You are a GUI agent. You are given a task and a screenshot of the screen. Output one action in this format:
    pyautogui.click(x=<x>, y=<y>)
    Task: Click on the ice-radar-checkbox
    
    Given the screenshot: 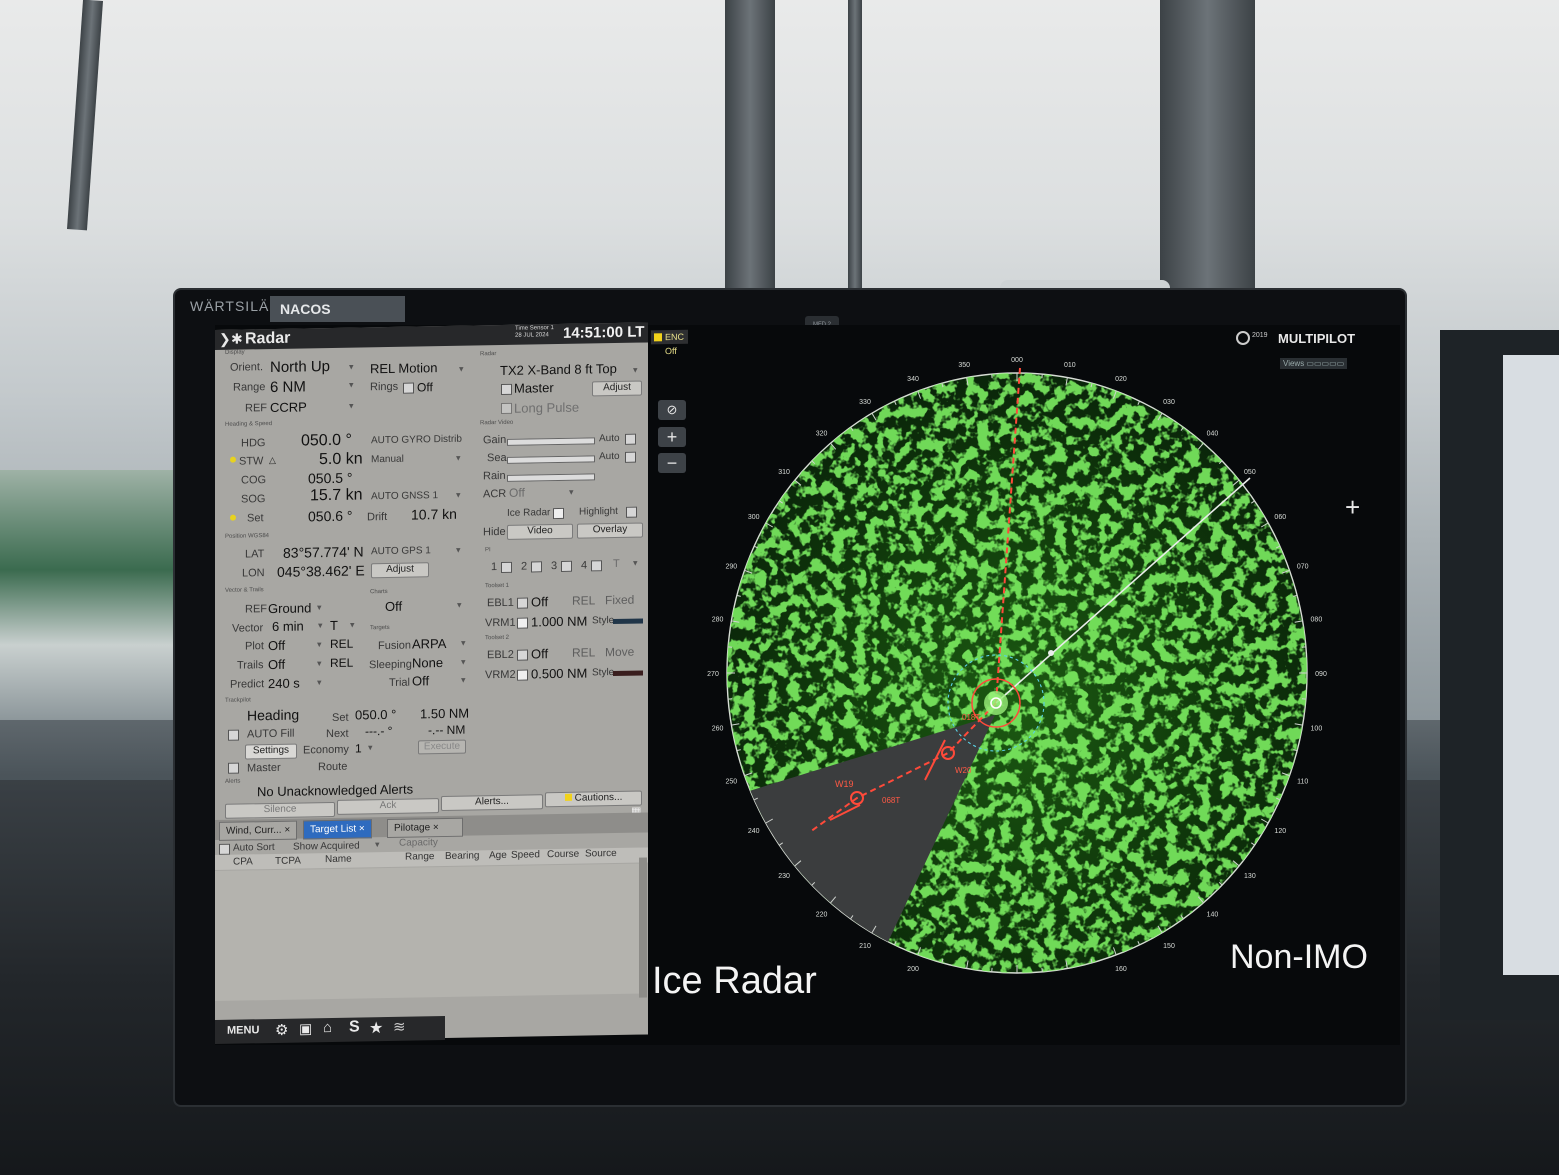 What is the action you would take?
    pyautogui.click(x=558, y=513)
    